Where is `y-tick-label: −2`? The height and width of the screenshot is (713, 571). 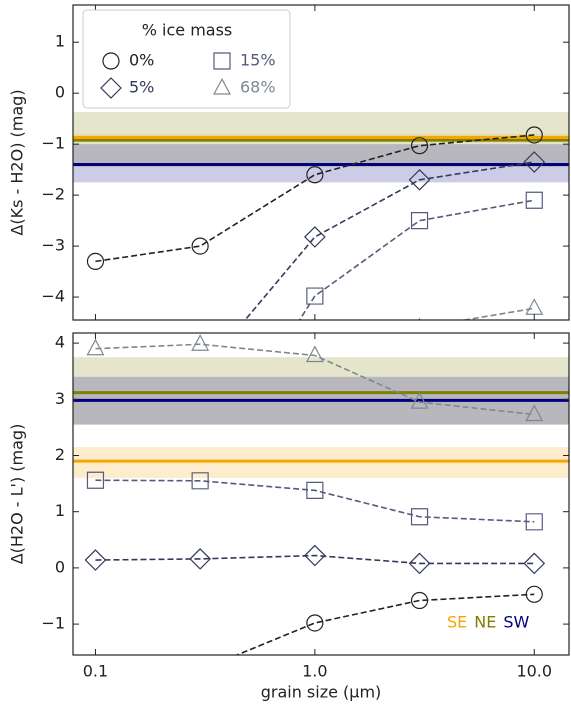
y-tick-label: −2 is located at coordinates (53, 194).